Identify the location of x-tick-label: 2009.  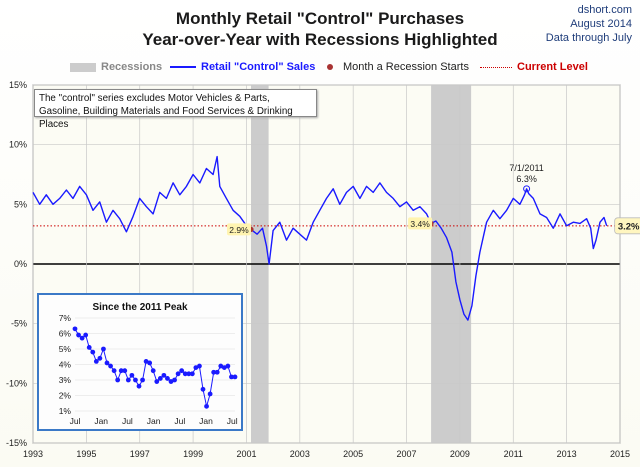
(460, 454).